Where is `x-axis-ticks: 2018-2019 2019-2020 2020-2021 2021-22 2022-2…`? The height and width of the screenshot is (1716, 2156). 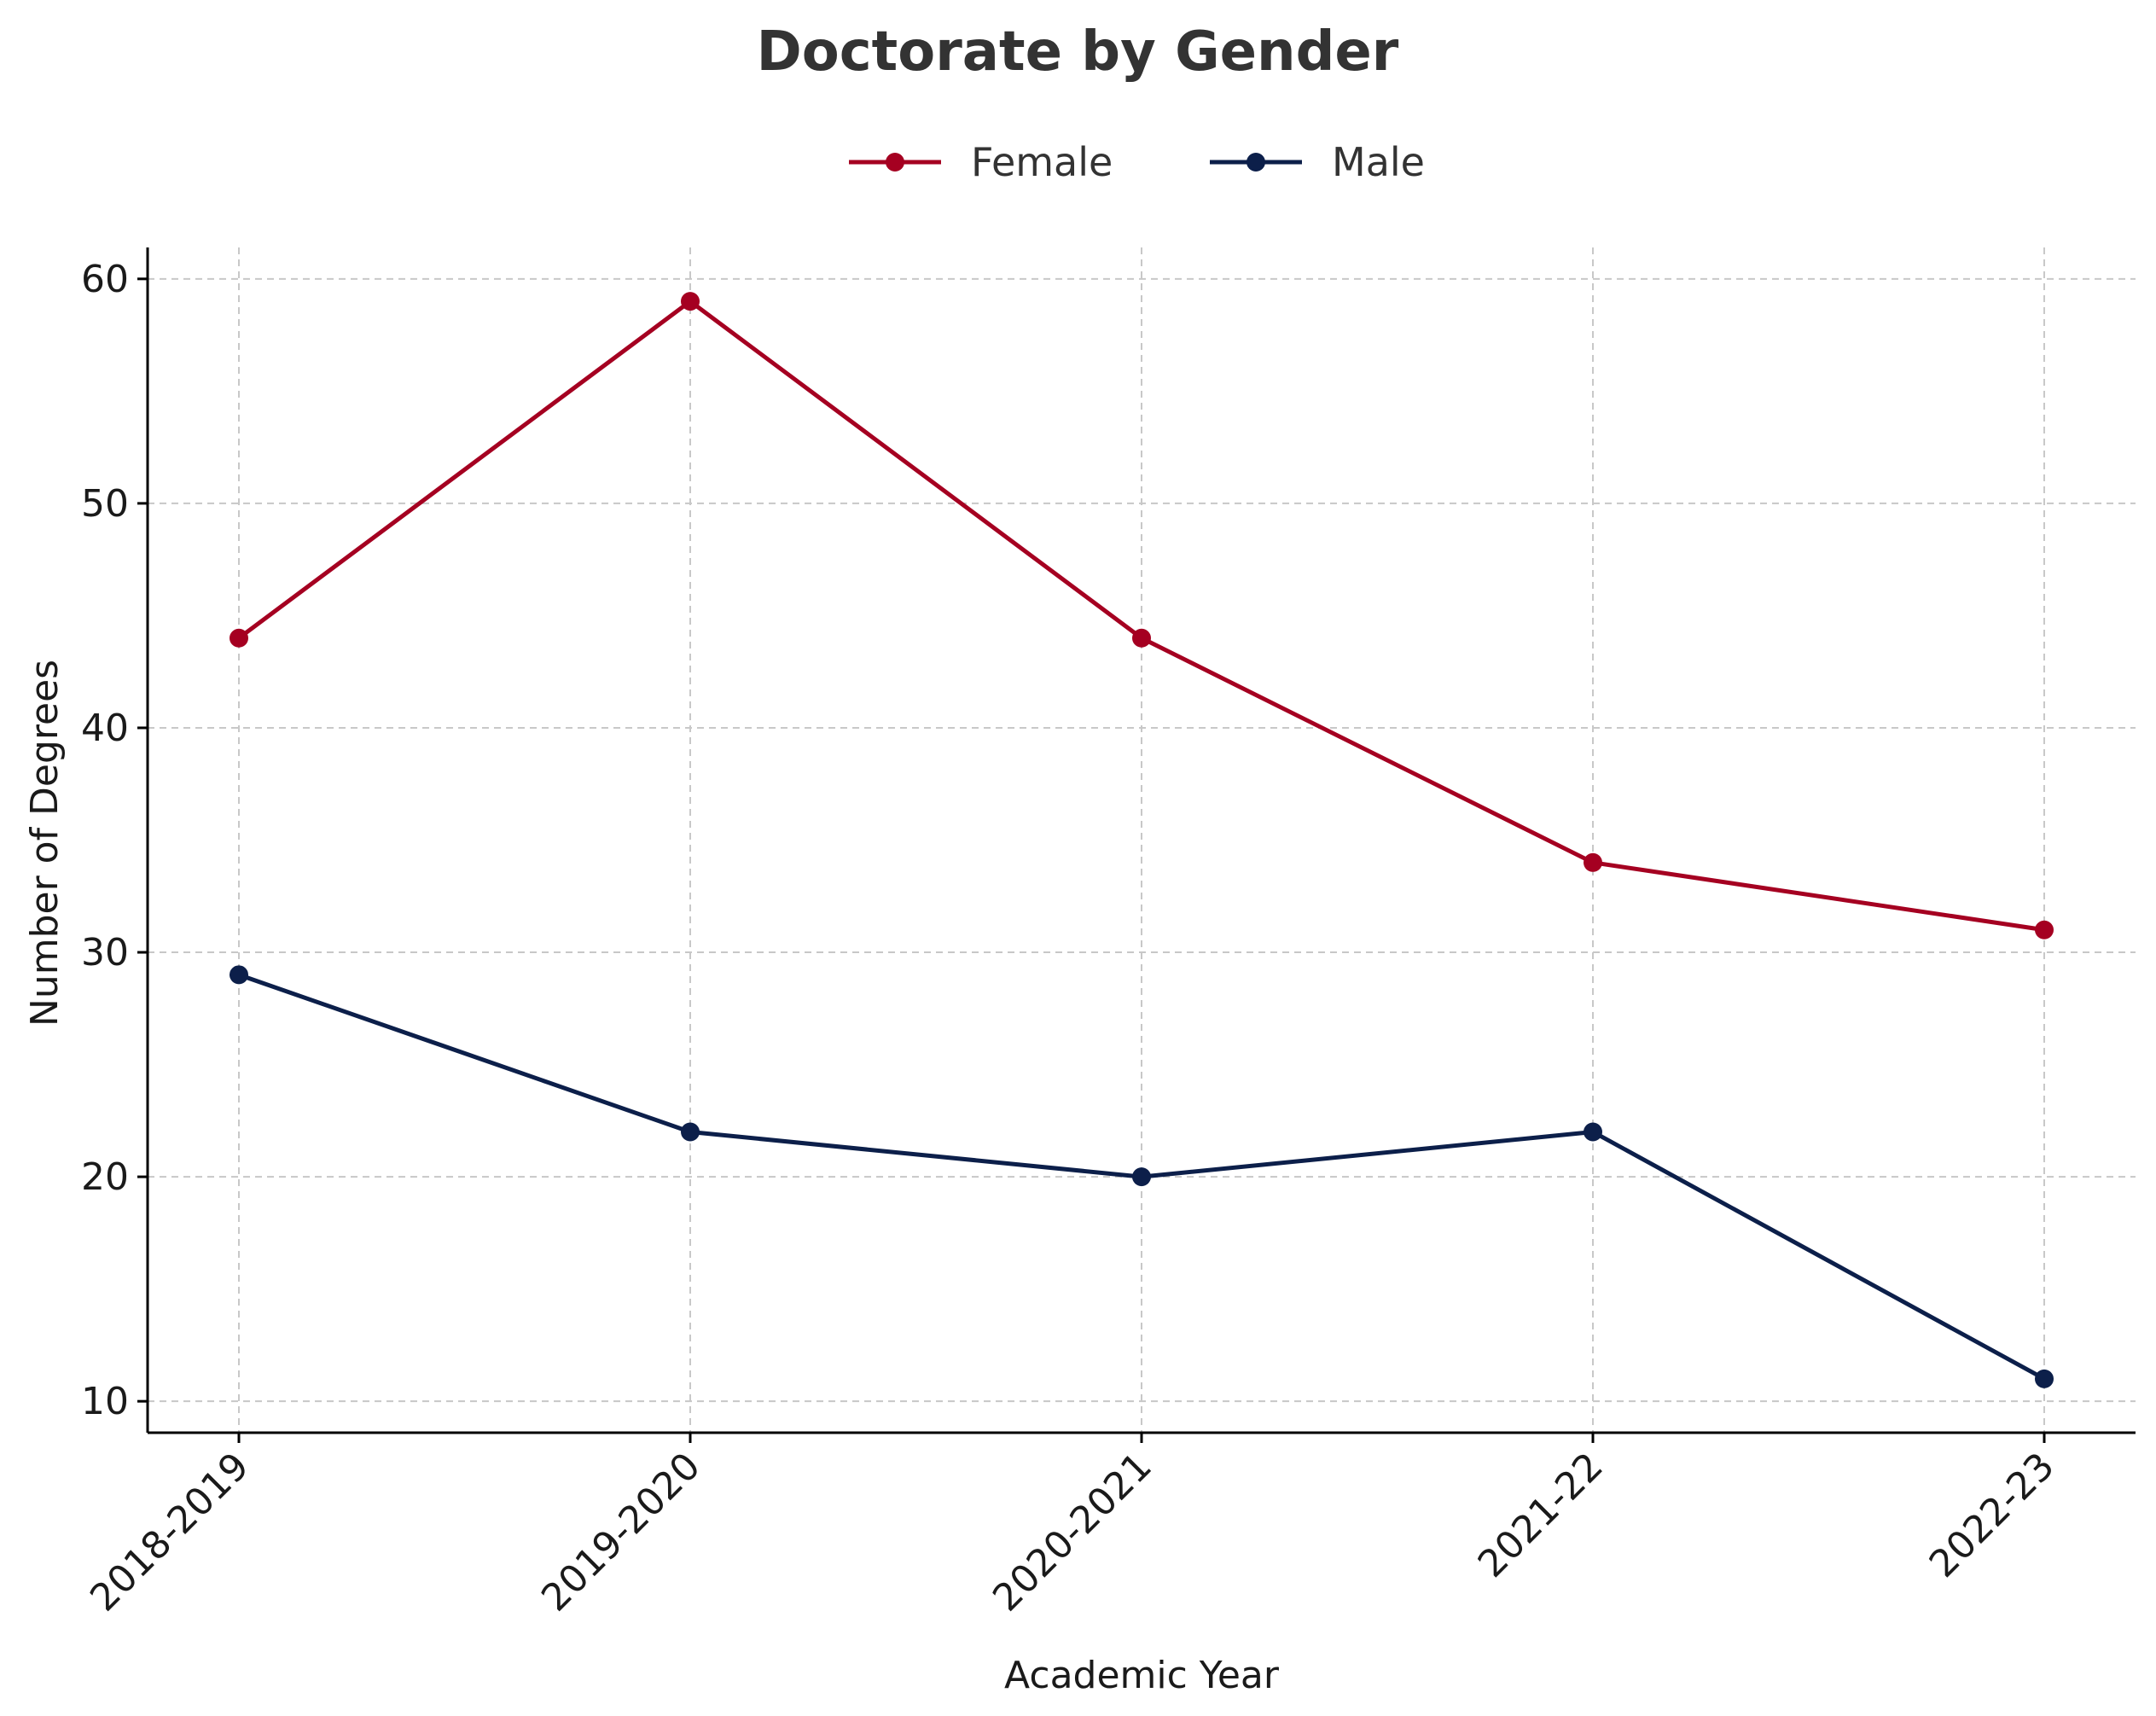 x-axis-ticks: 2018-2019 2019-2020 2020-2021 2021-22 2022-2… is located at coordinates (1072, 1527).